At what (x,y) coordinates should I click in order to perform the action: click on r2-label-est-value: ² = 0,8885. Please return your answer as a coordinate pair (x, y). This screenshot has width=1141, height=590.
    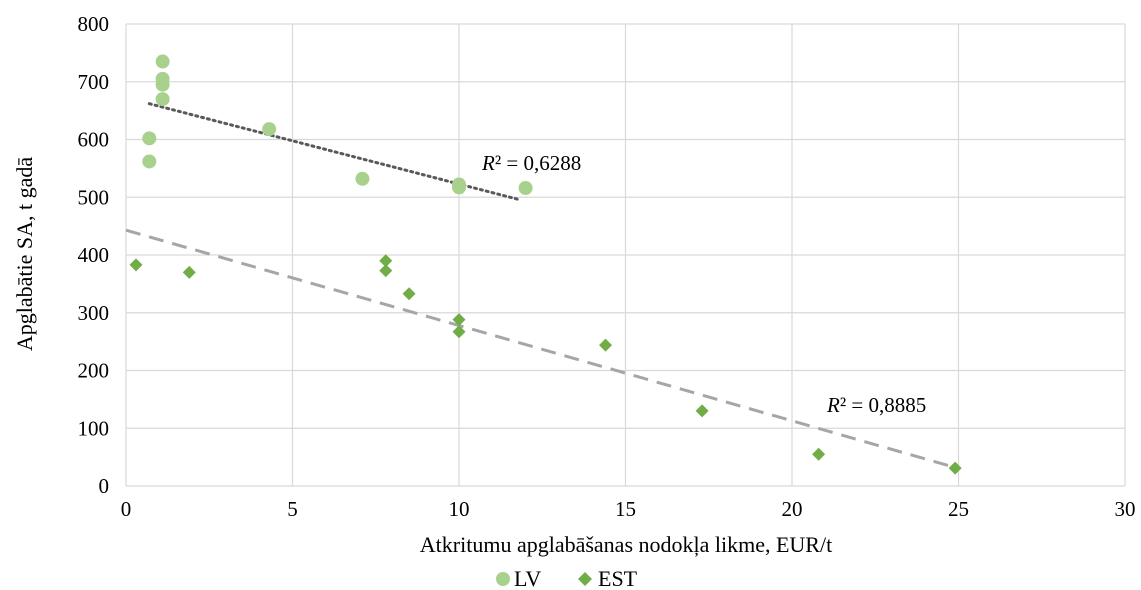
    Looking at the image, I should click on (883, 405).